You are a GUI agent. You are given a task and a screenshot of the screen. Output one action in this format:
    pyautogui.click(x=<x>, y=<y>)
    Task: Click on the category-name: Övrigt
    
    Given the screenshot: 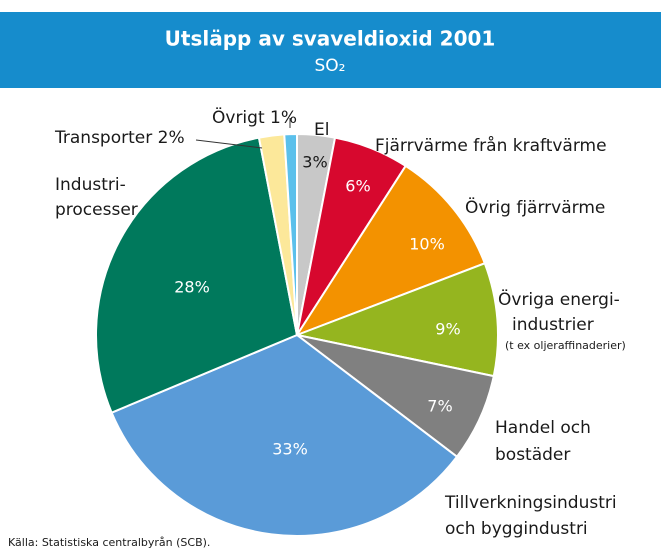 What is the action you would take?
    pyautogui.click(x=238, y=117)
    